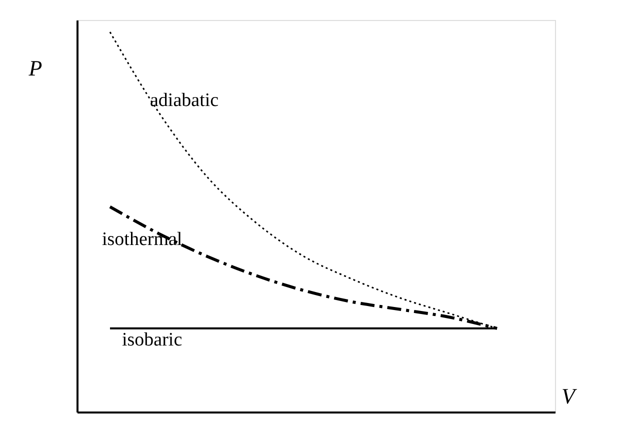 Image resolution: width=627 pixels, height=426 pixels. Describe the element at coordinates (35, 68) in the screenshot. I see `y-axis-title: P` at that location.